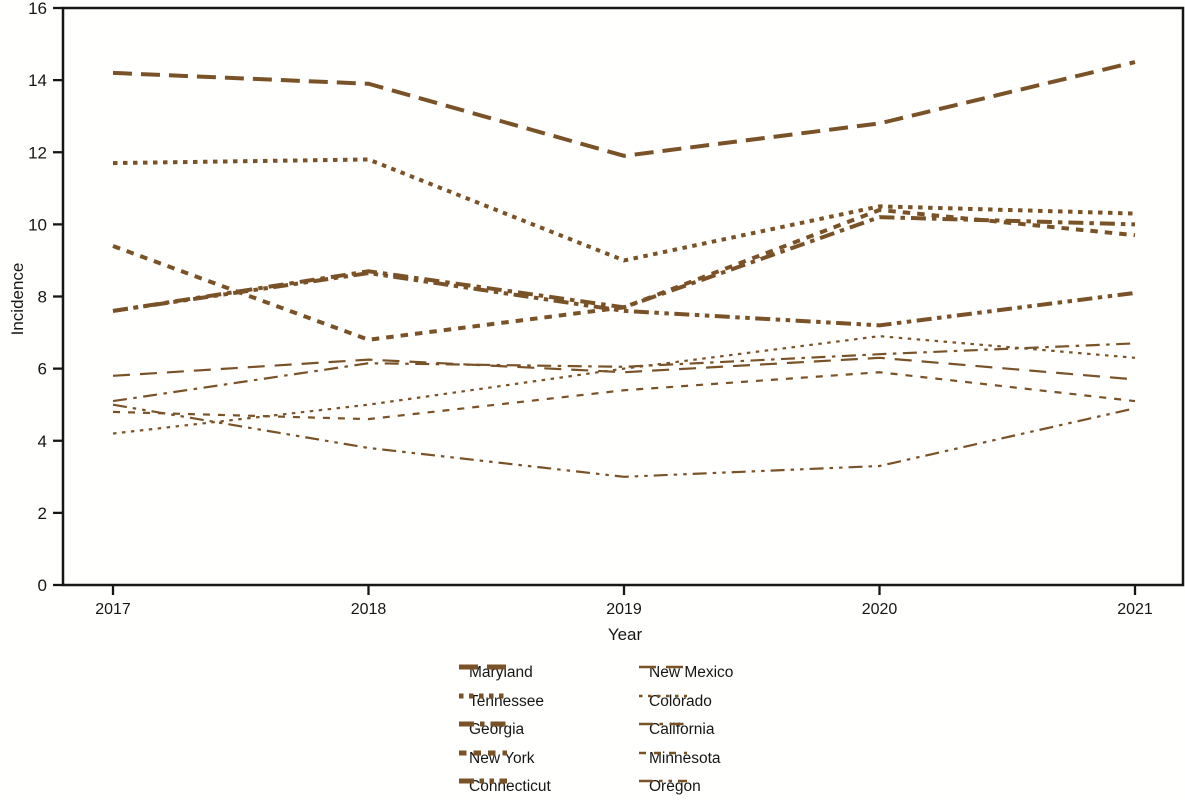 The height and width of the screenshot is (800, 1185). I want to click on legend-item-tennessee: Tennessee, so click(501, 702).